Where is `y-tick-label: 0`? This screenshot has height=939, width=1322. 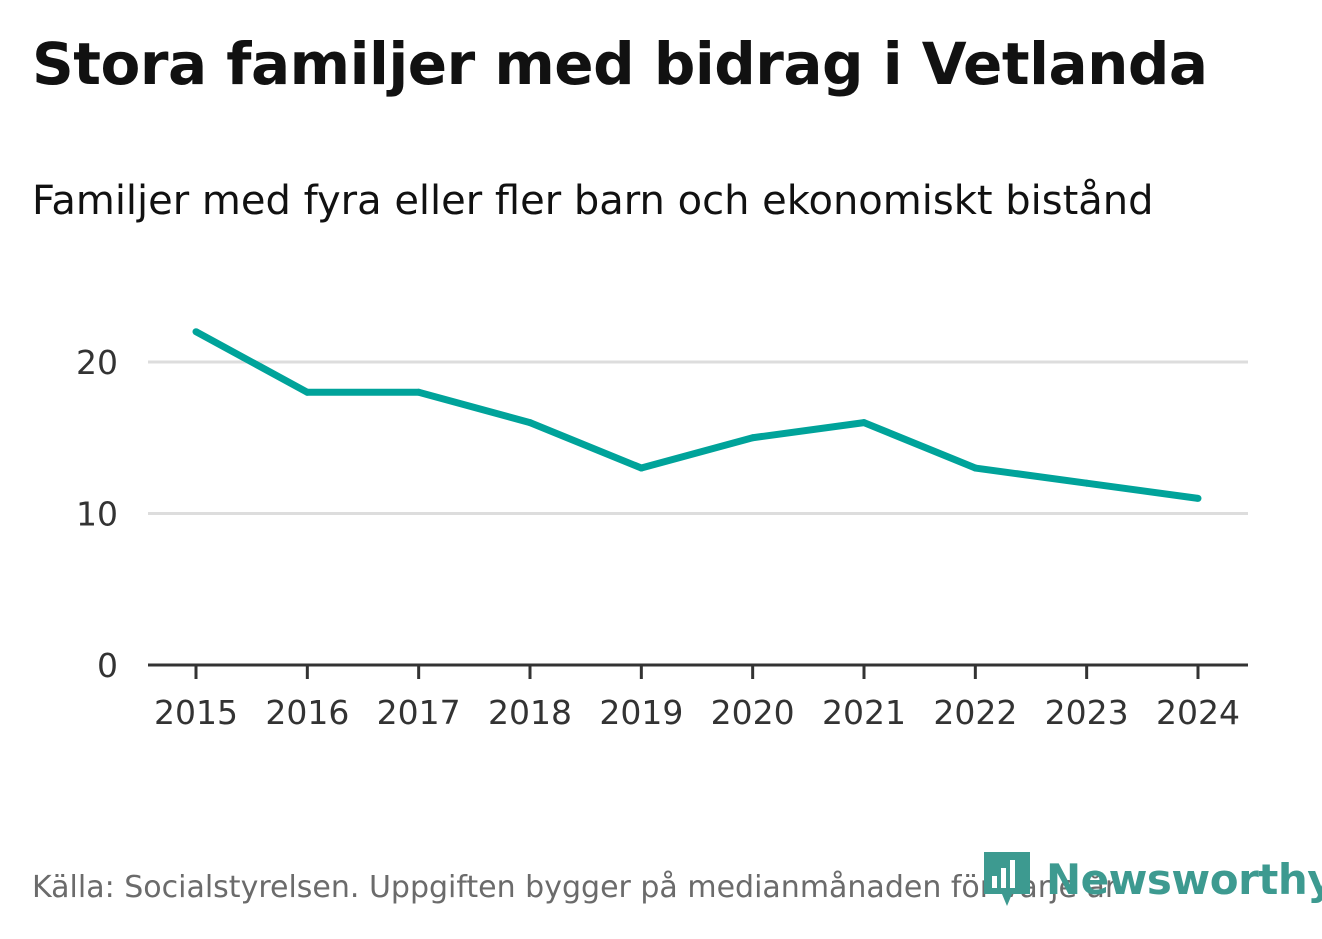 y-tick-label: 0 is located at coordinates (107, 665).